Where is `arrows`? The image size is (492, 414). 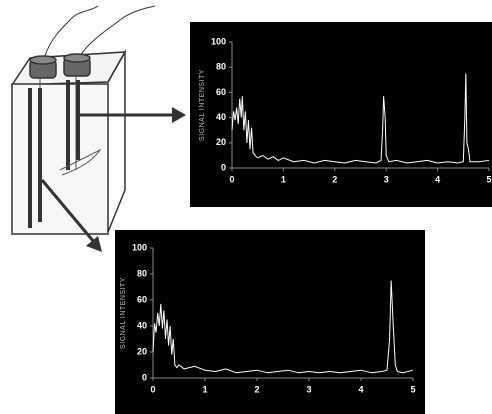 arrows is located at coordinates (113, 179).